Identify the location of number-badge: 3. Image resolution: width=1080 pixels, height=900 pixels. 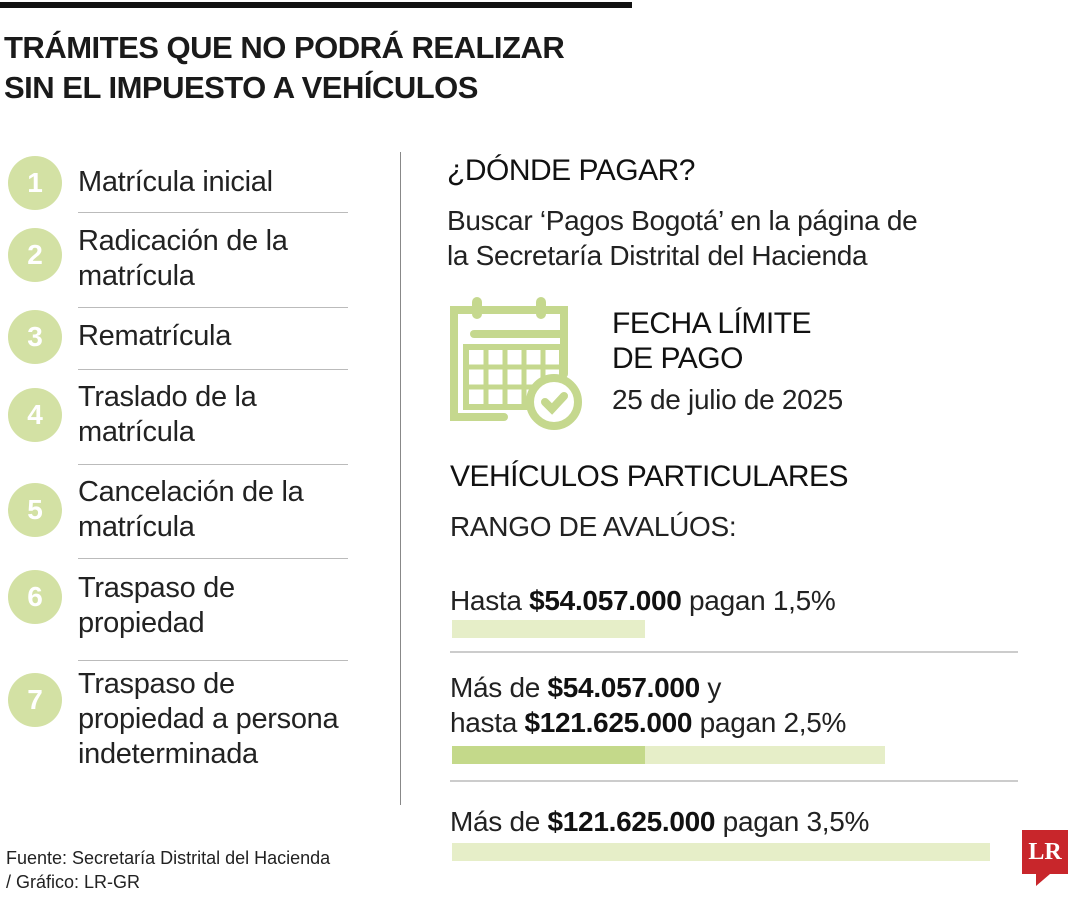
(35, 337).